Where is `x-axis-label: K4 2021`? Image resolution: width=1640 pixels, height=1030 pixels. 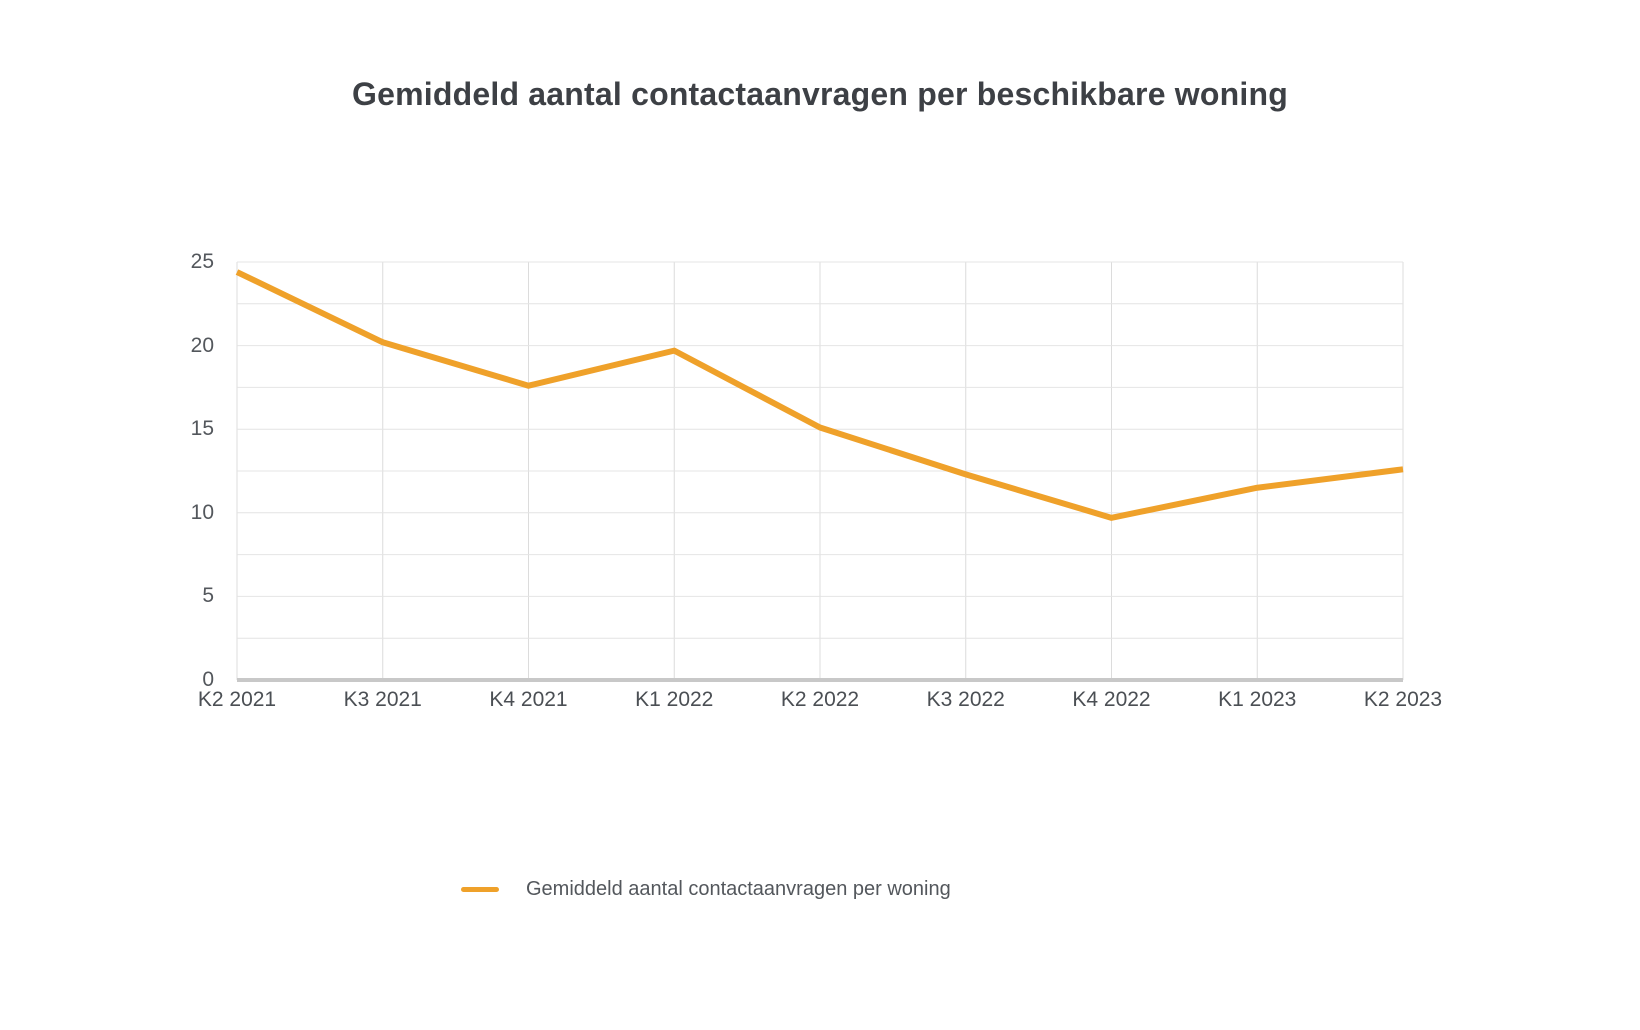
x-axis-label: K4 2021 is located at coordinates (528, 699).